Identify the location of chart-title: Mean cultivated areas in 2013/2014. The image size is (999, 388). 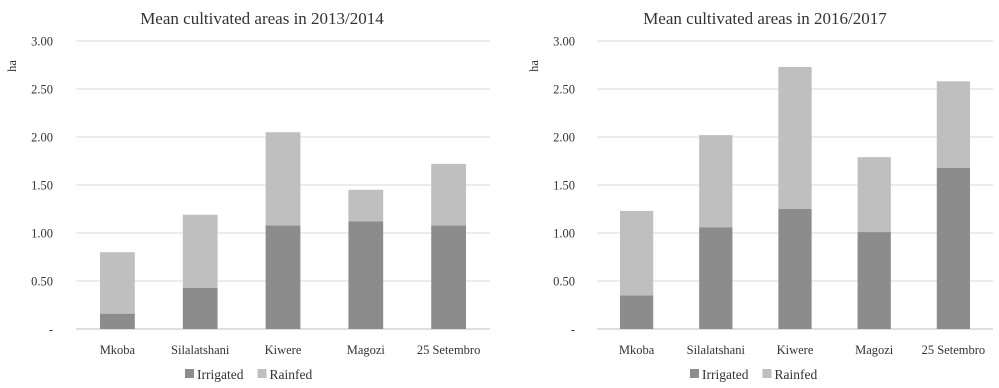
(262, 18).